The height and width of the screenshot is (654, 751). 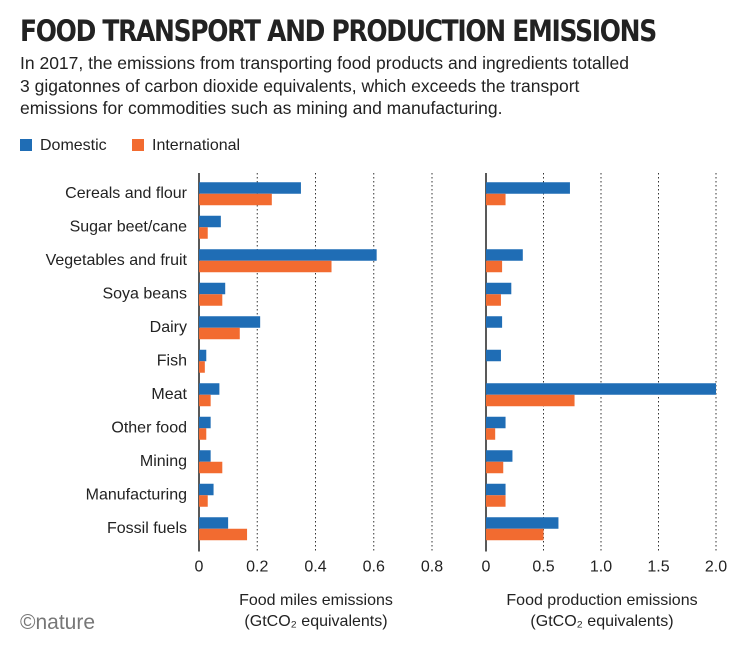 What do you see at coordinates (374, 567) in the screenshot?
I see `x-tick-label: 0.6` at bounding box center [374, 567].